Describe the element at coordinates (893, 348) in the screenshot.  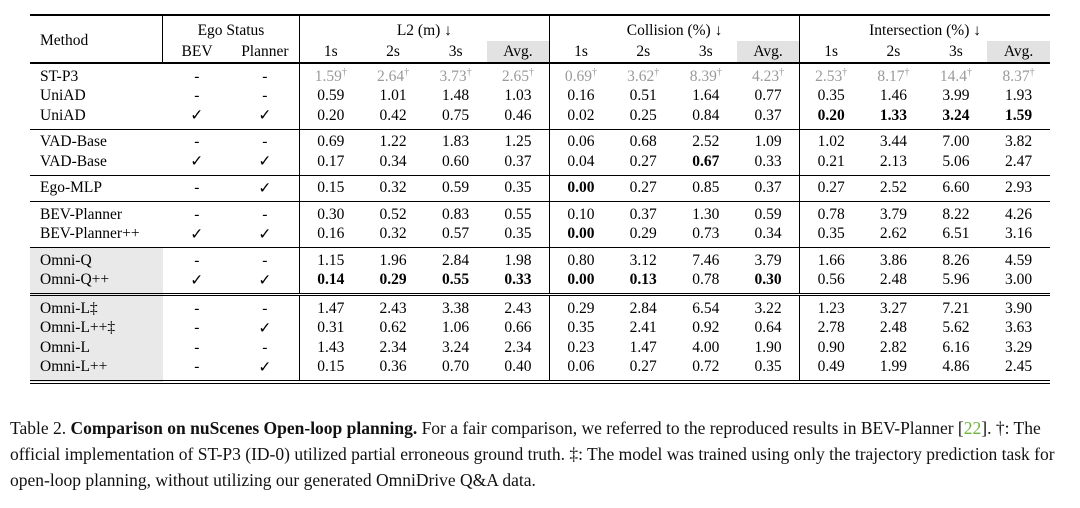
I see `cell-value: 2.82` at that location.